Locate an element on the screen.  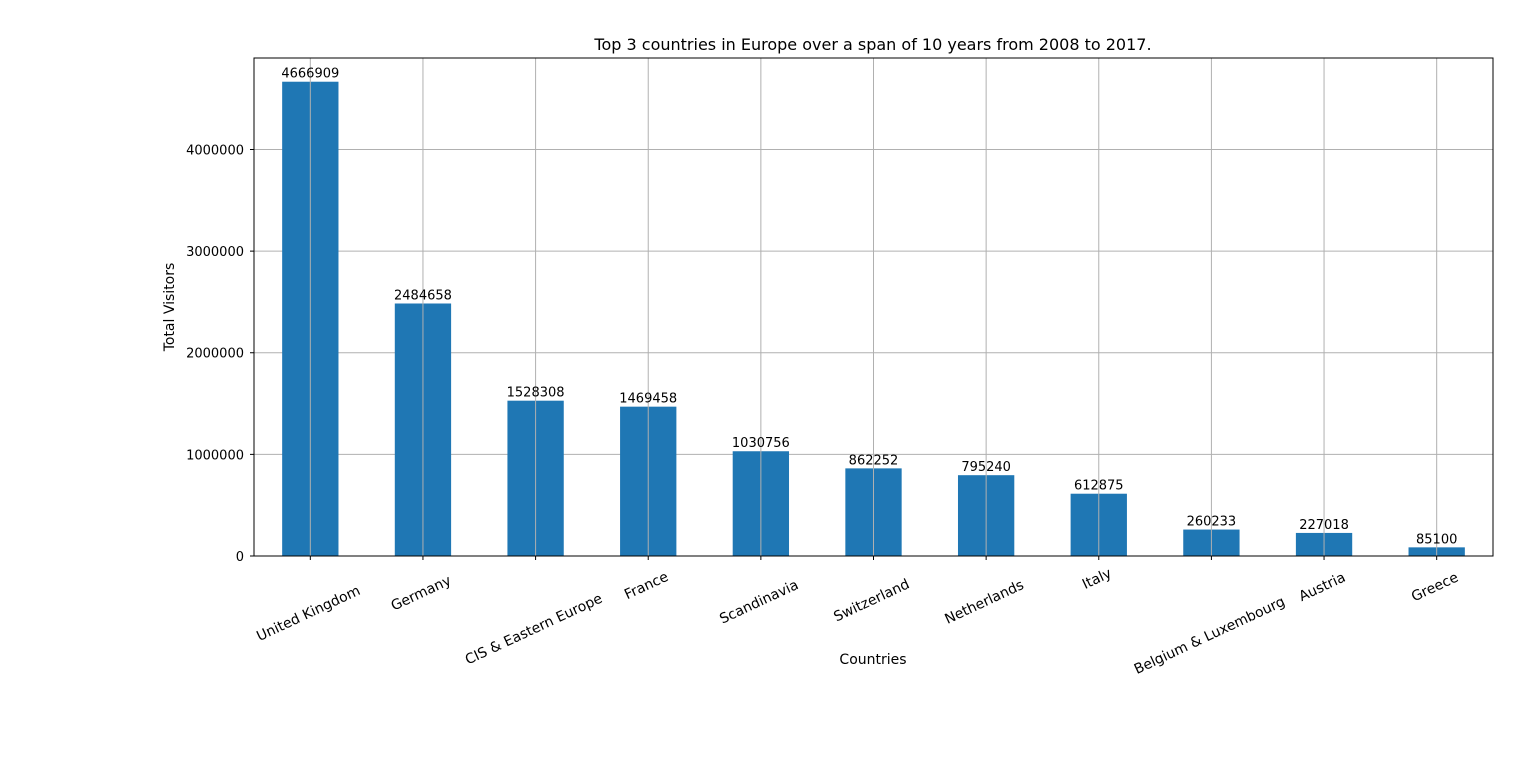
bar-value-label: 862252 is located at coordinates (874, 460).